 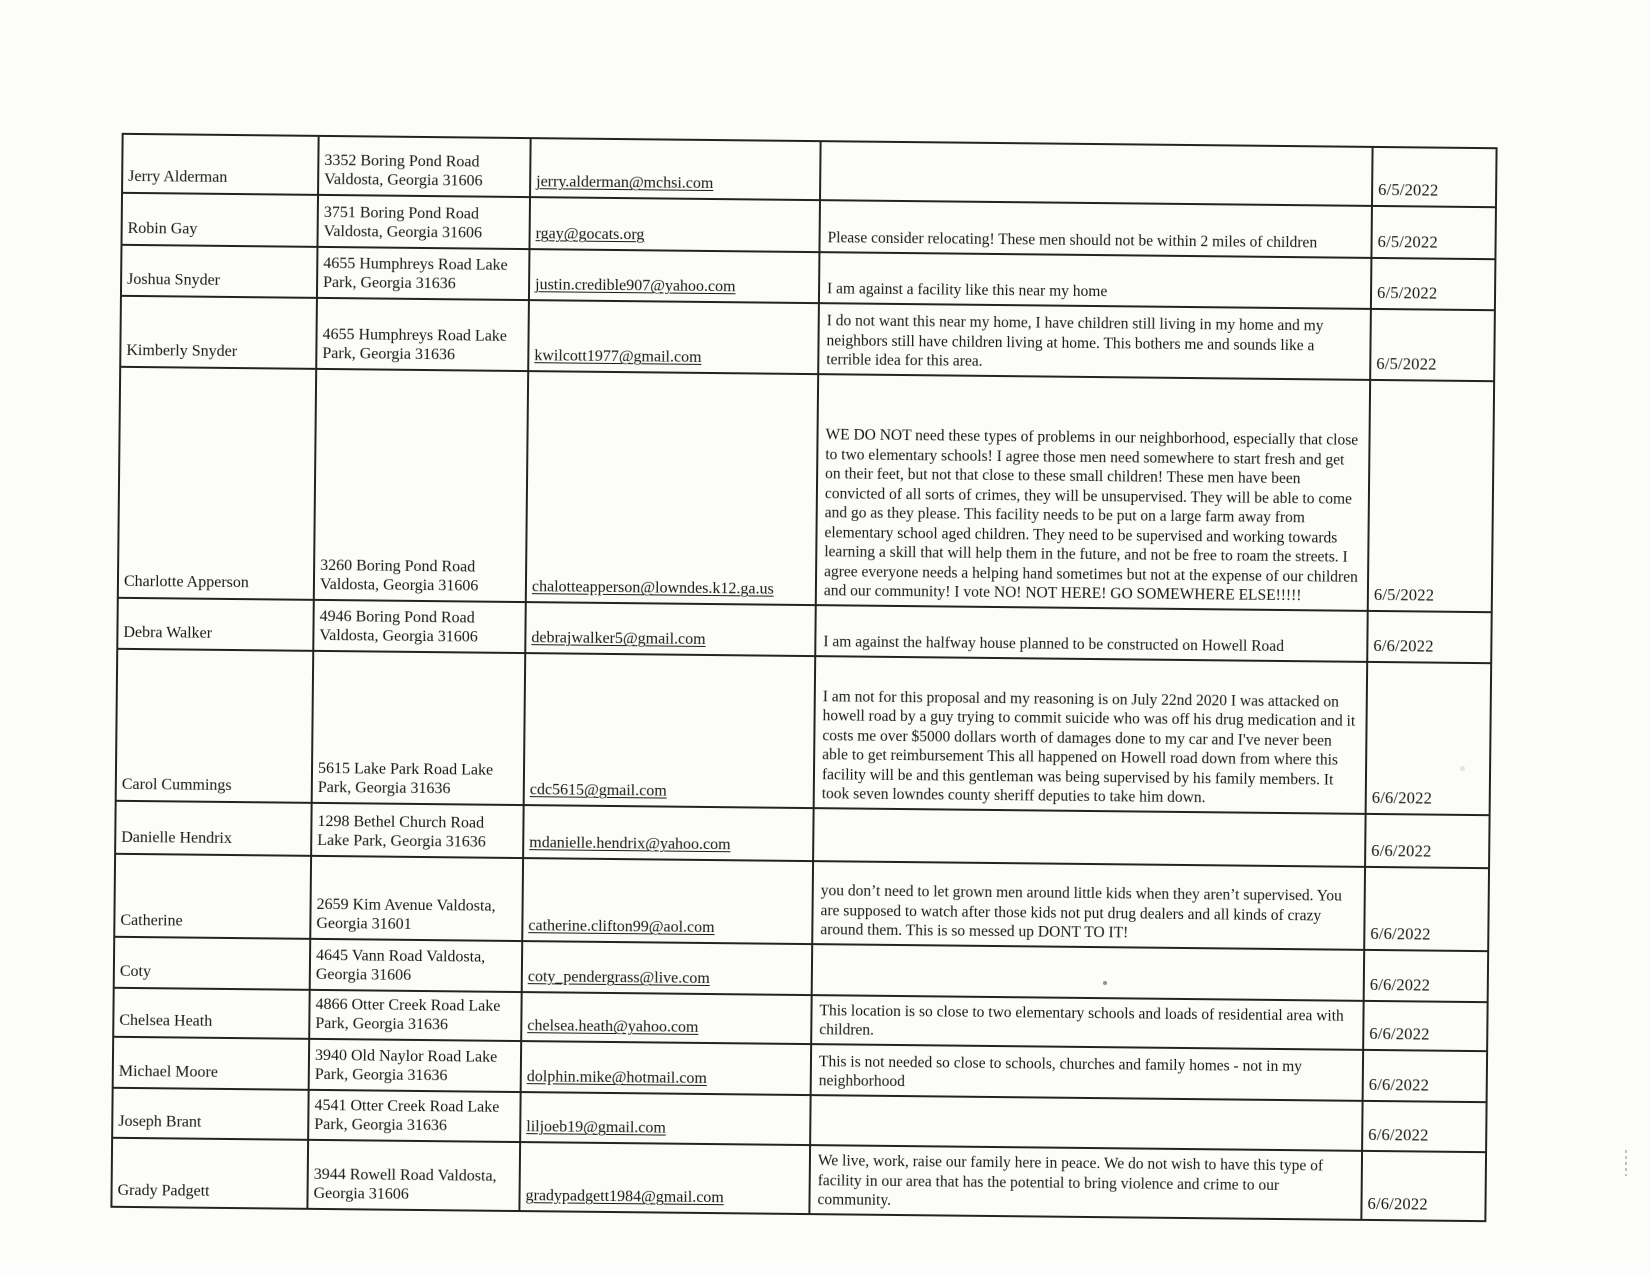 I want to click on email-link-text: chalotteapperson@lowndes.k12.ga.us, so click(x=652, y=588).